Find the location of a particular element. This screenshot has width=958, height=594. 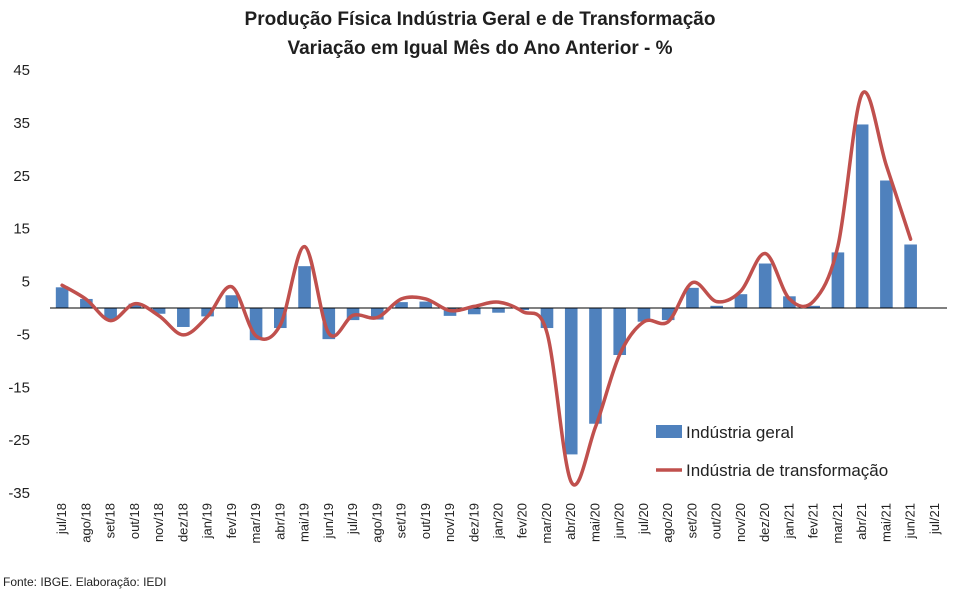

bar-jan/20 is located at coordinates (498, 310).